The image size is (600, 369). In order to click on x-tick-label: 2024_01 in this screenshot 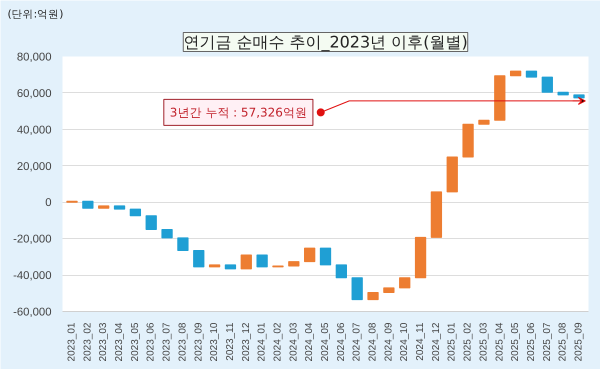, I will do `click(262, 342)`.